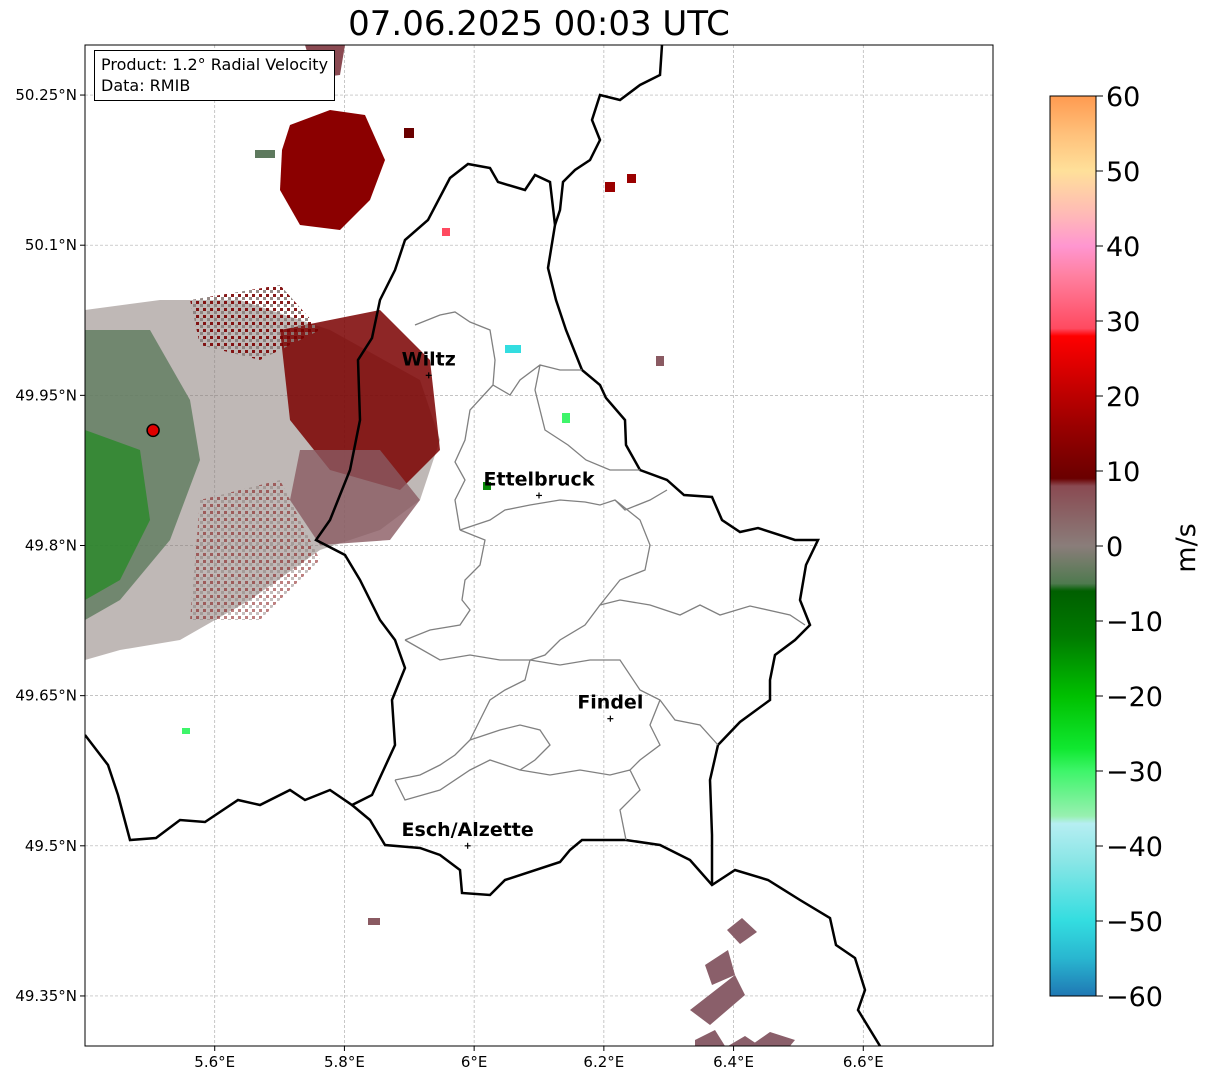 The height and width of the screenshot is (1081, 1207). Describe the element at coordinates (616, 925) in the screenshot. I see `country-border-south` at that location.